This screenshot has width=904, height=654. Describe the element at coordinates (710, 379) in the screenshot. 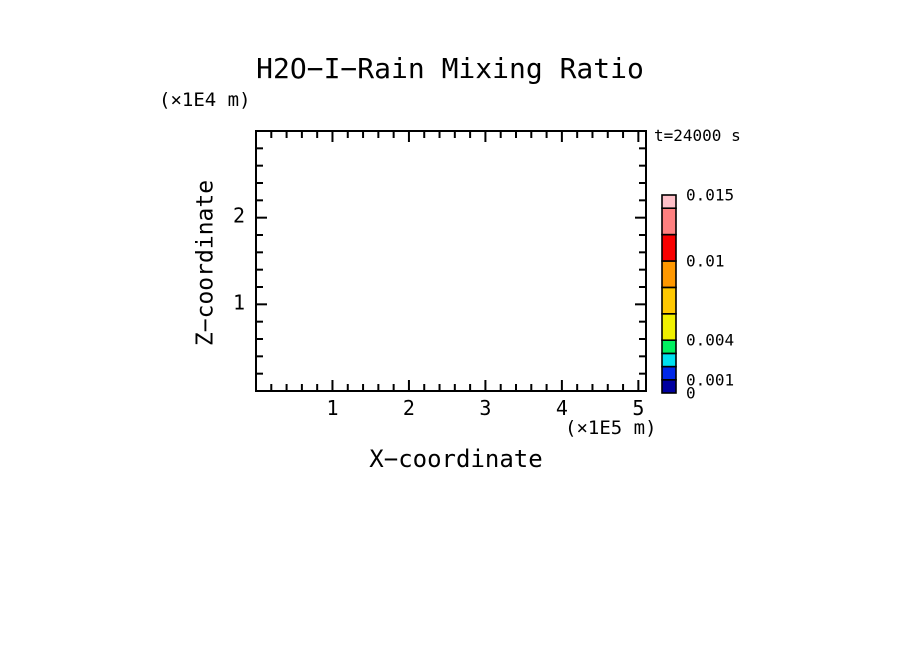

I see `colorbar-tick-label: 0.001` at that location.